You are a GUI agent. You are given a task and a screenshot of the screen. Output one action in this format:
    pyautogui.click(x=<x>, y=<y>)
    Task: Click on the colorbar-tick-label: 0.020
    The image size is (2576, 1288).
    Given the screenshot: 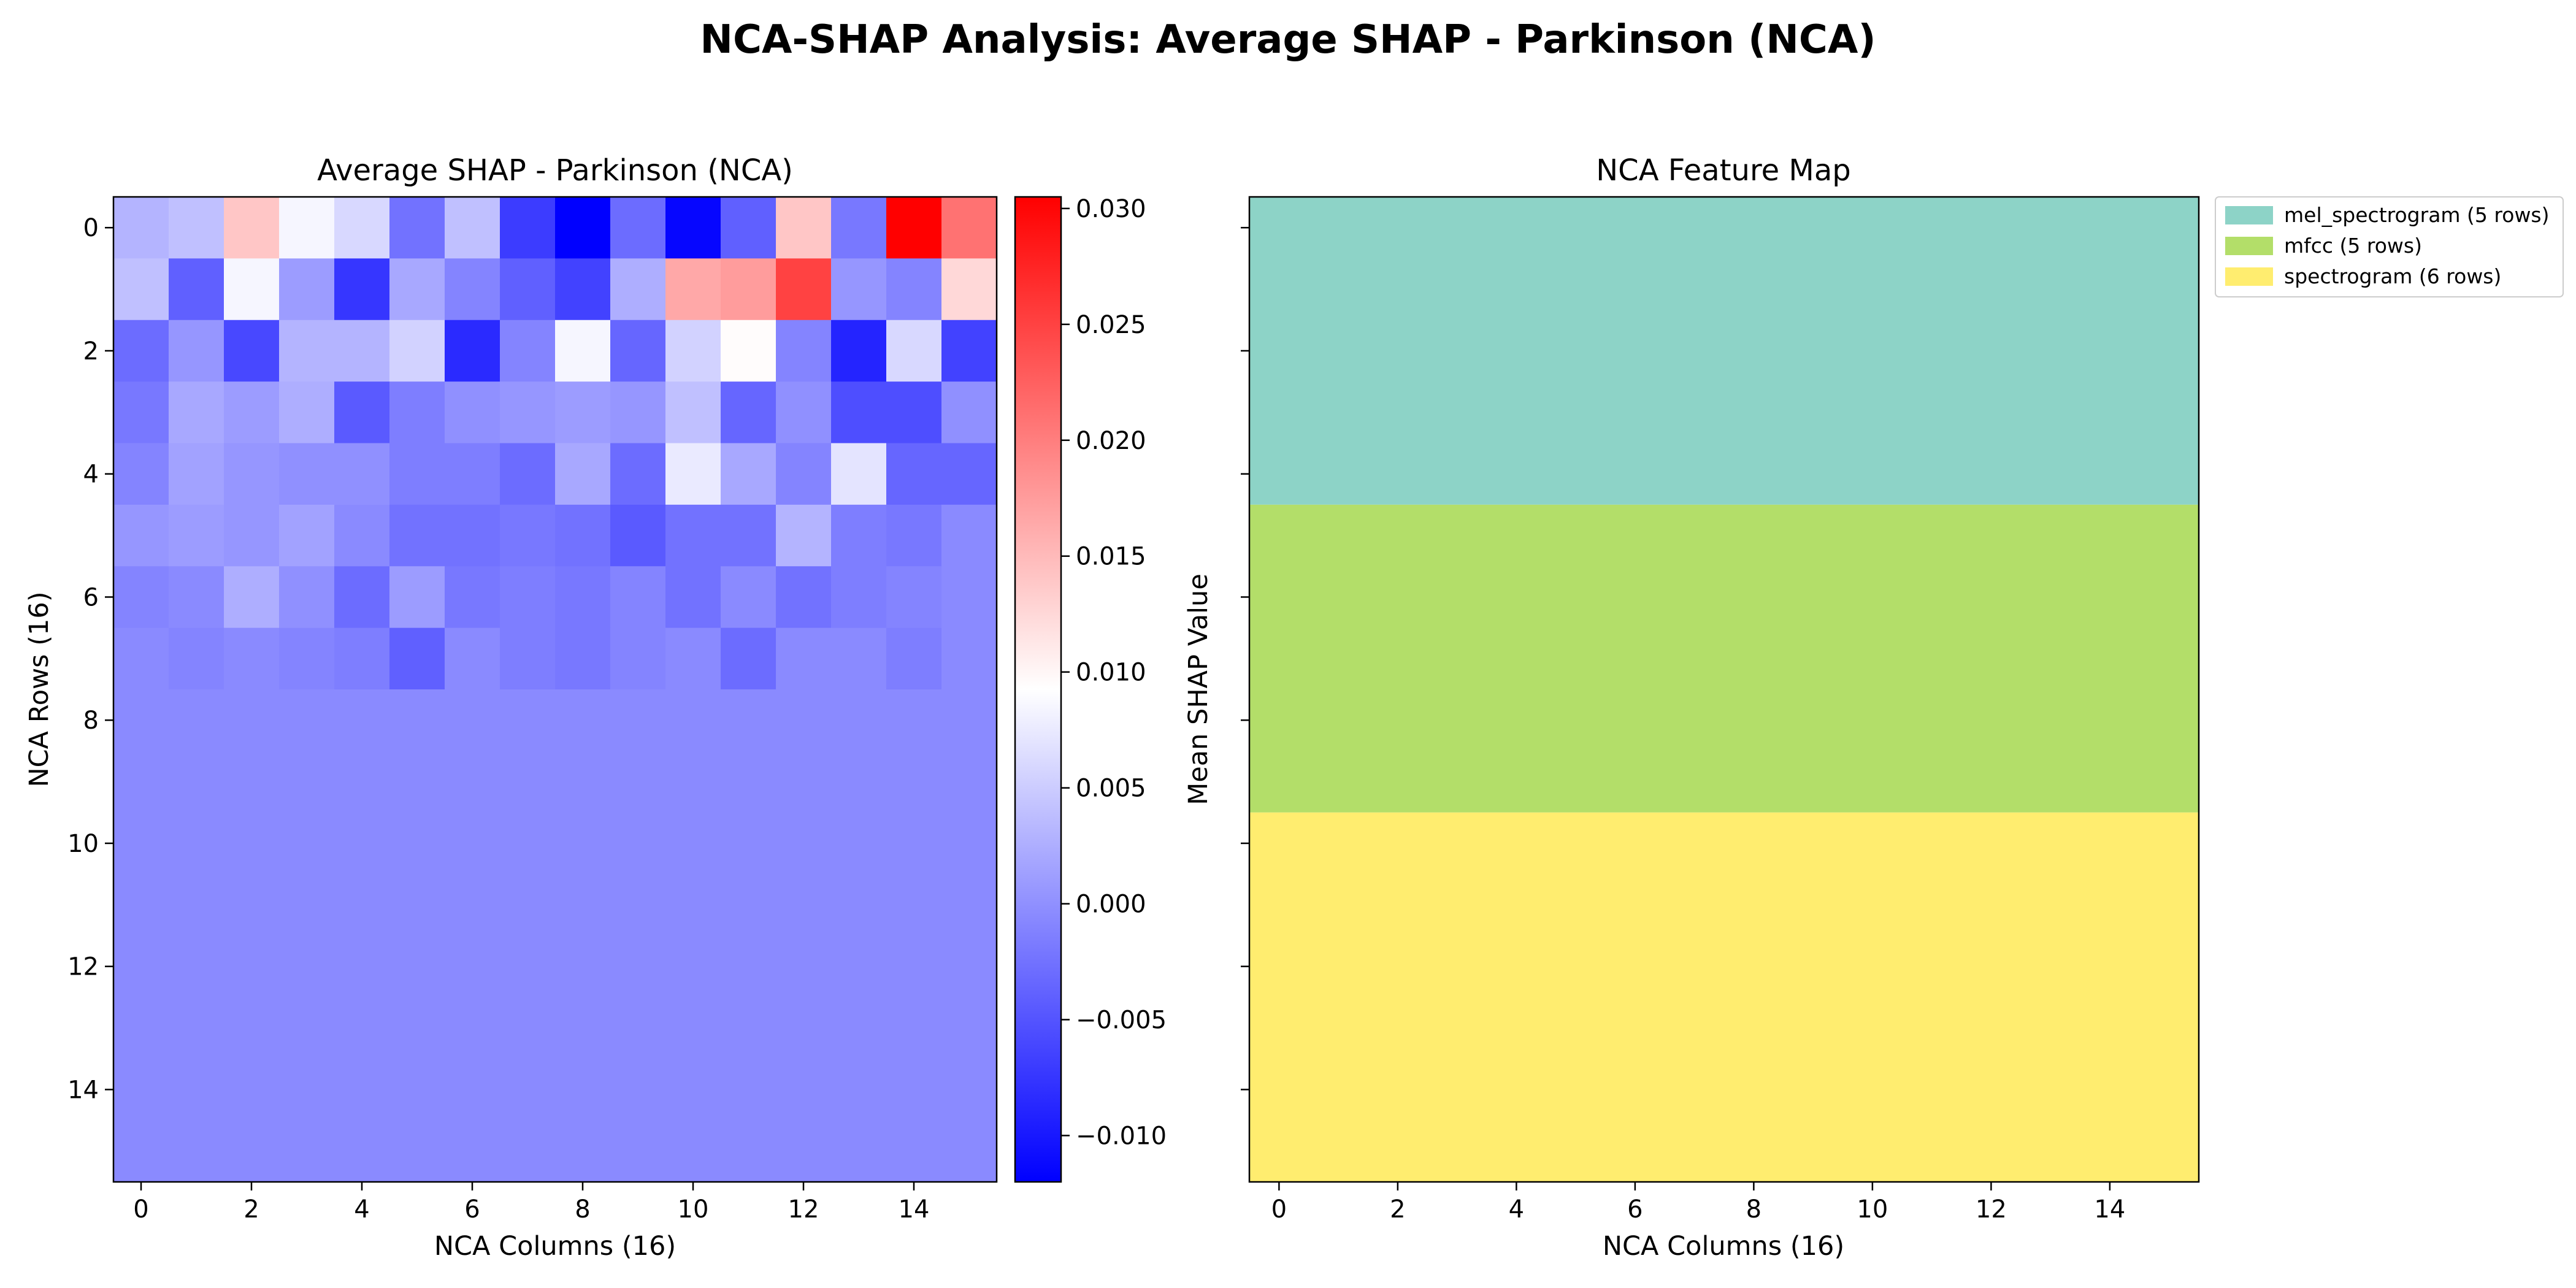 What is the action you would take?
    pyautogui.click(x=1111, y=441)
    